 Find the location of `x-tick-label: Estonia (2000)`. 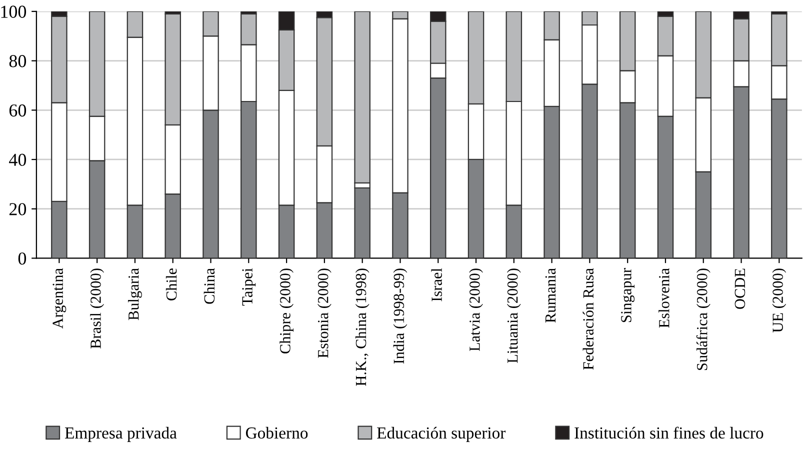

x-tick-label: Estonia (2000) is located at coordinates (325, 313).